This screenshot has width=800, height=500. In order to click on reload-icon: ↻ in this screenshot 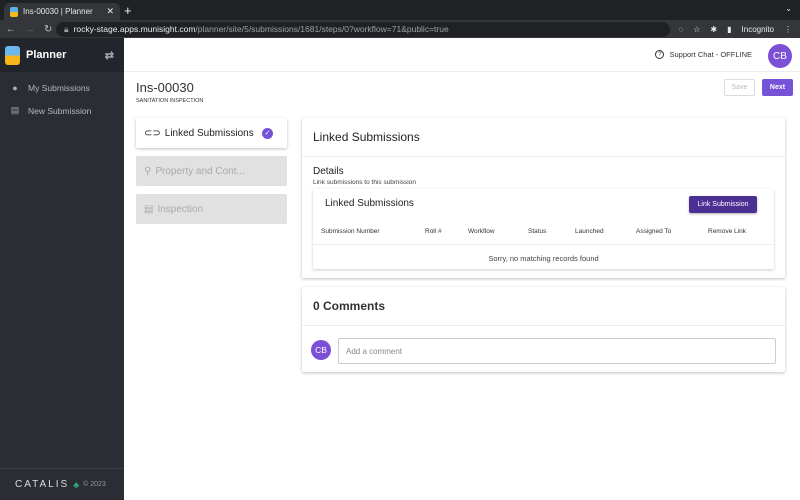, I will do `click(48, 29)`.